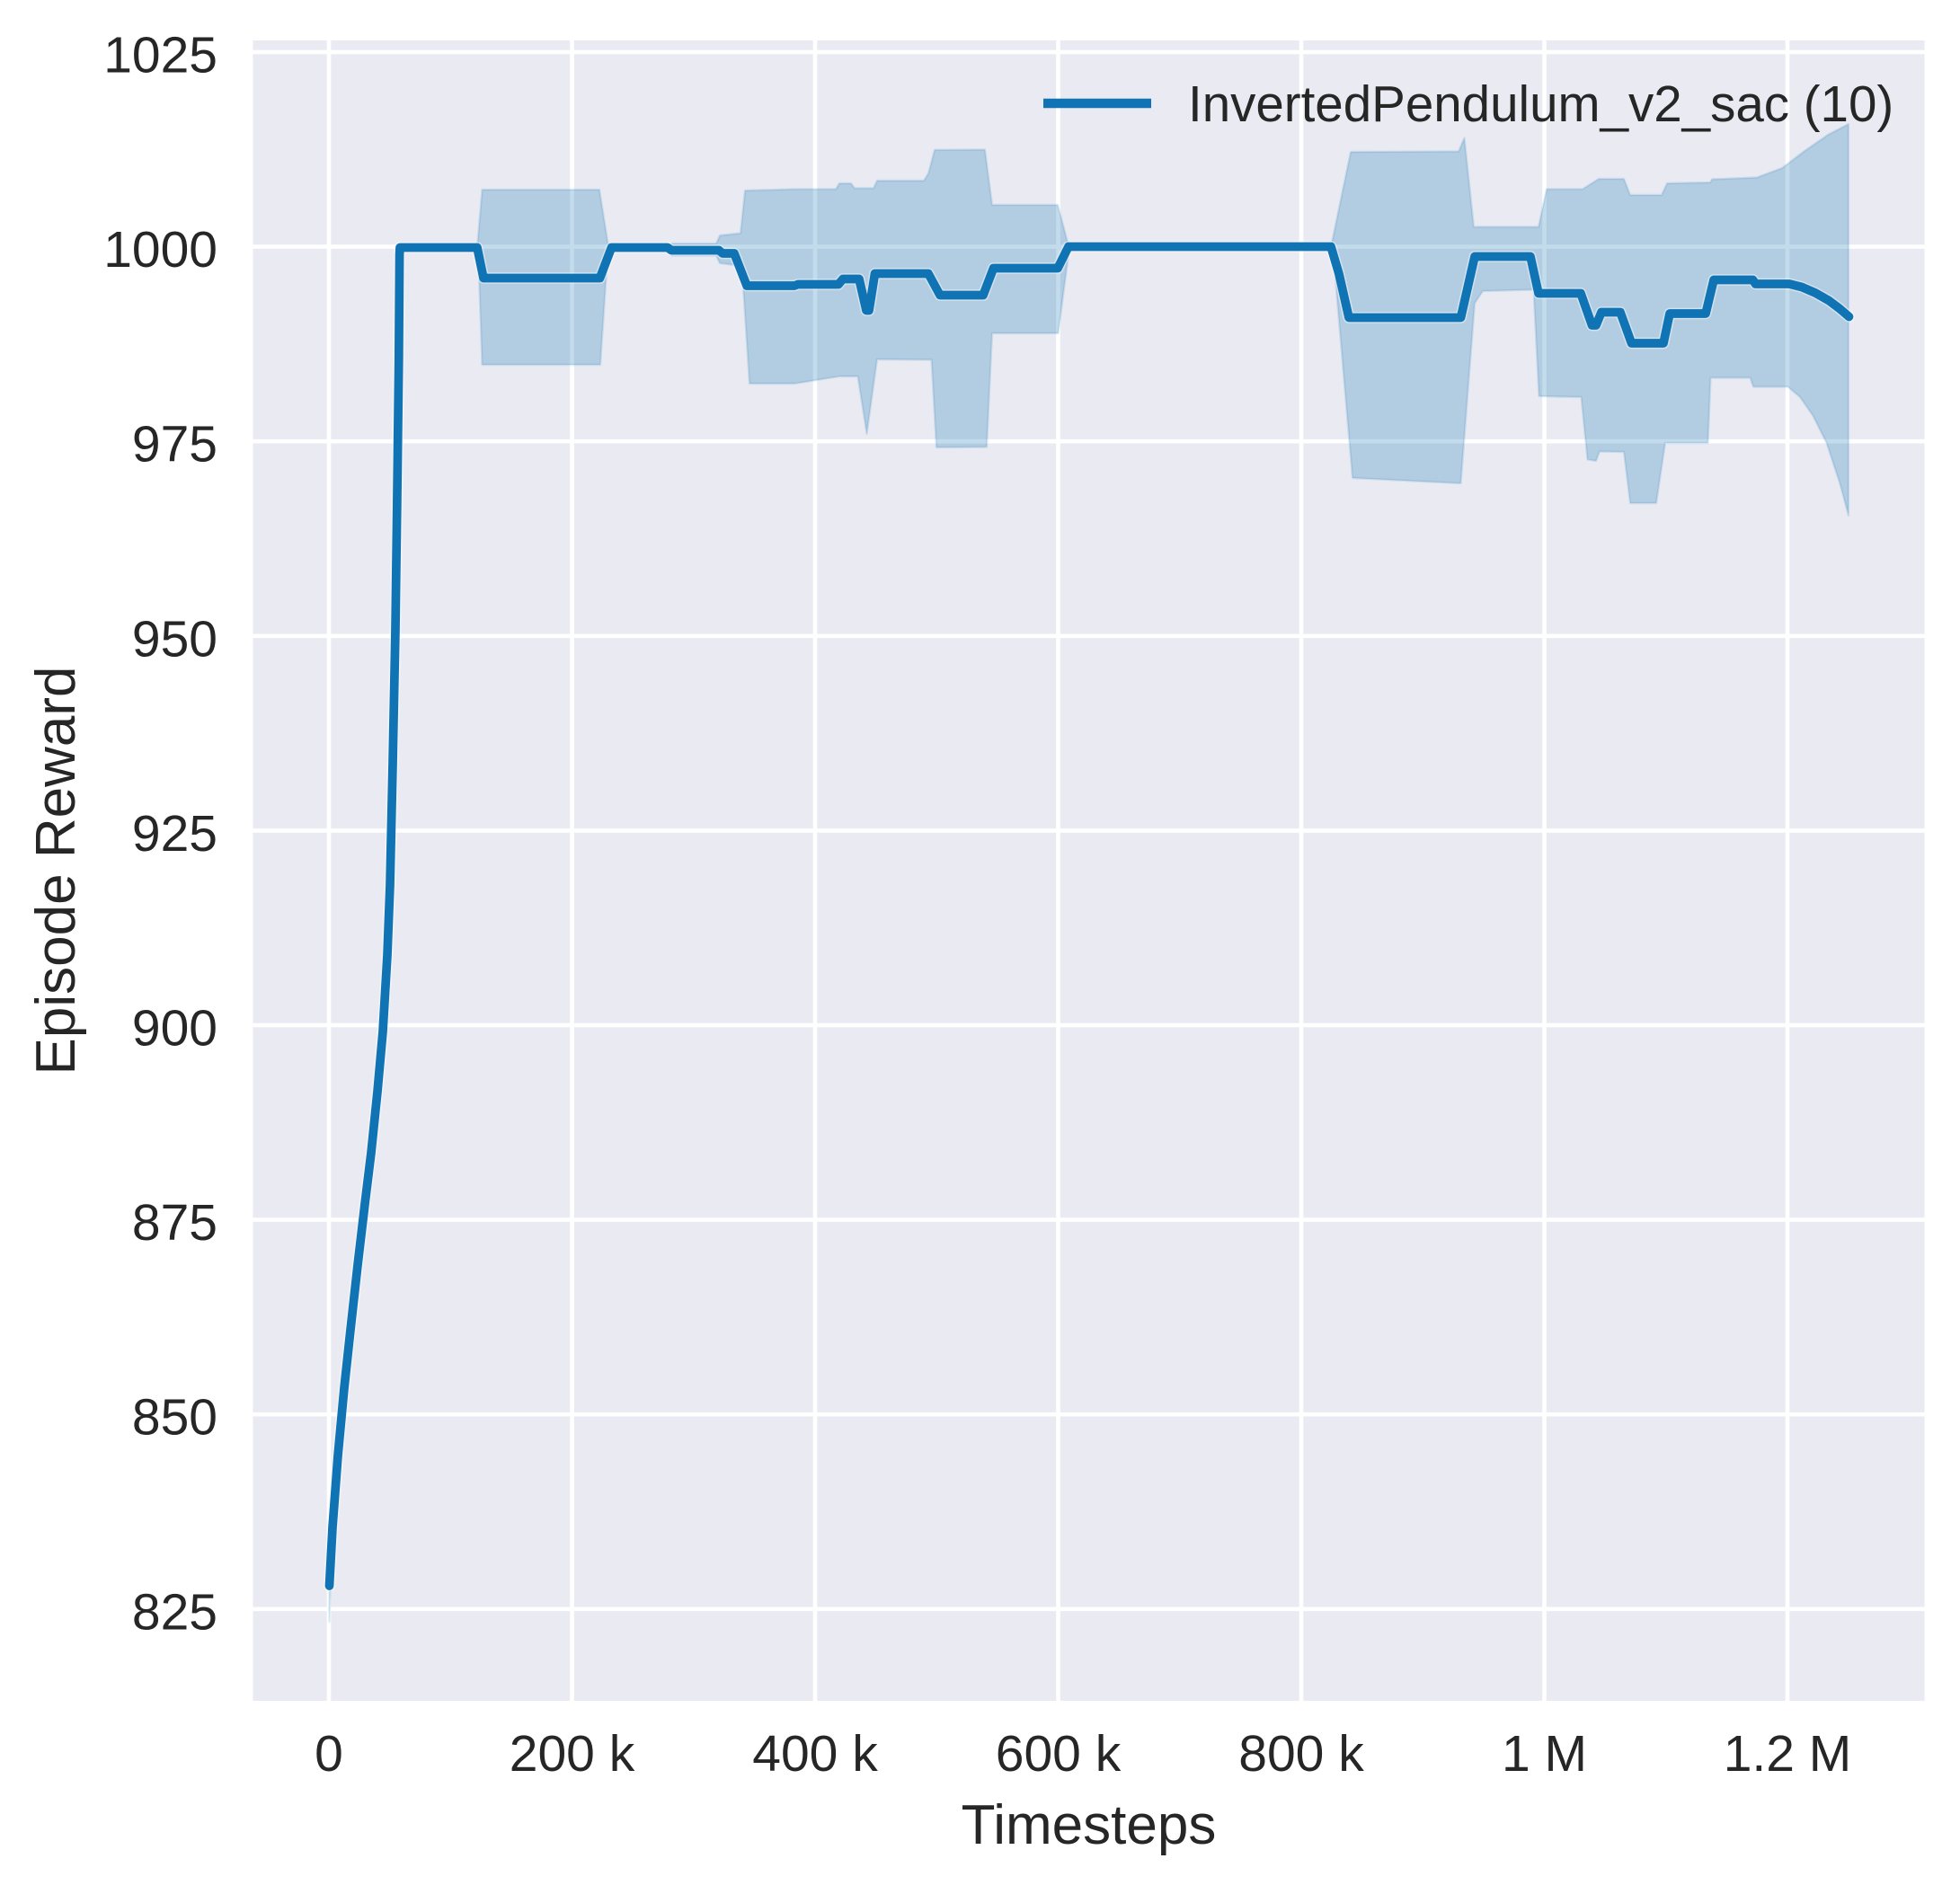  What do you see at coordinates (174, 1612) in the screenshot?
I see `svg-text: 825` at bounding box center [174, 1612].